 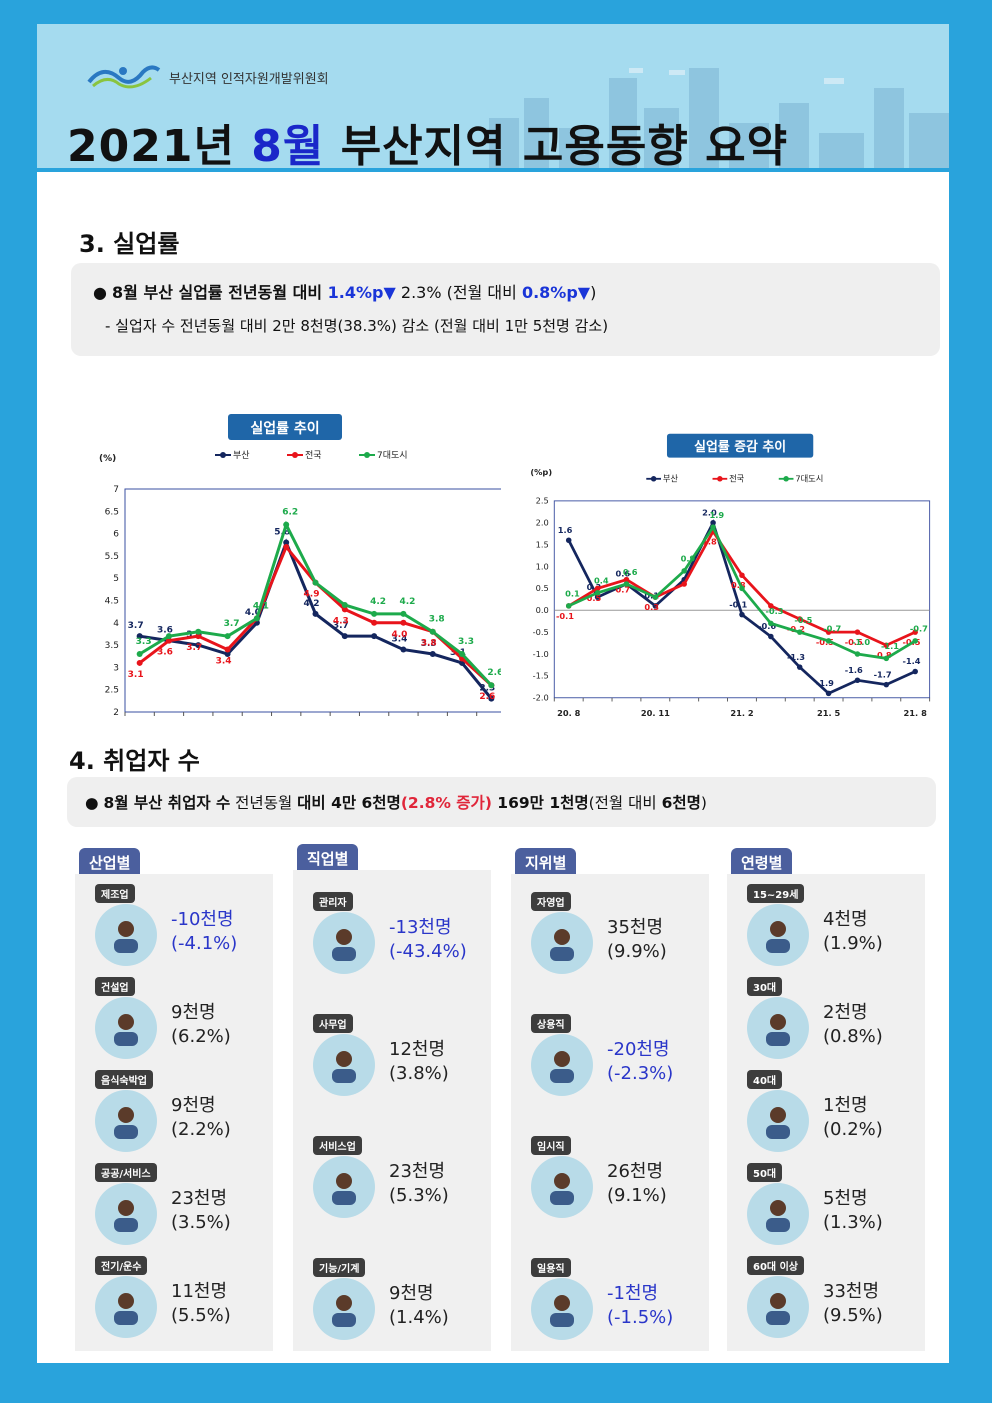 What do you see at coordinates (112, 557) in the screenshot?
I see `y-tick-label: 5.5` at bounding box center [112, 557].